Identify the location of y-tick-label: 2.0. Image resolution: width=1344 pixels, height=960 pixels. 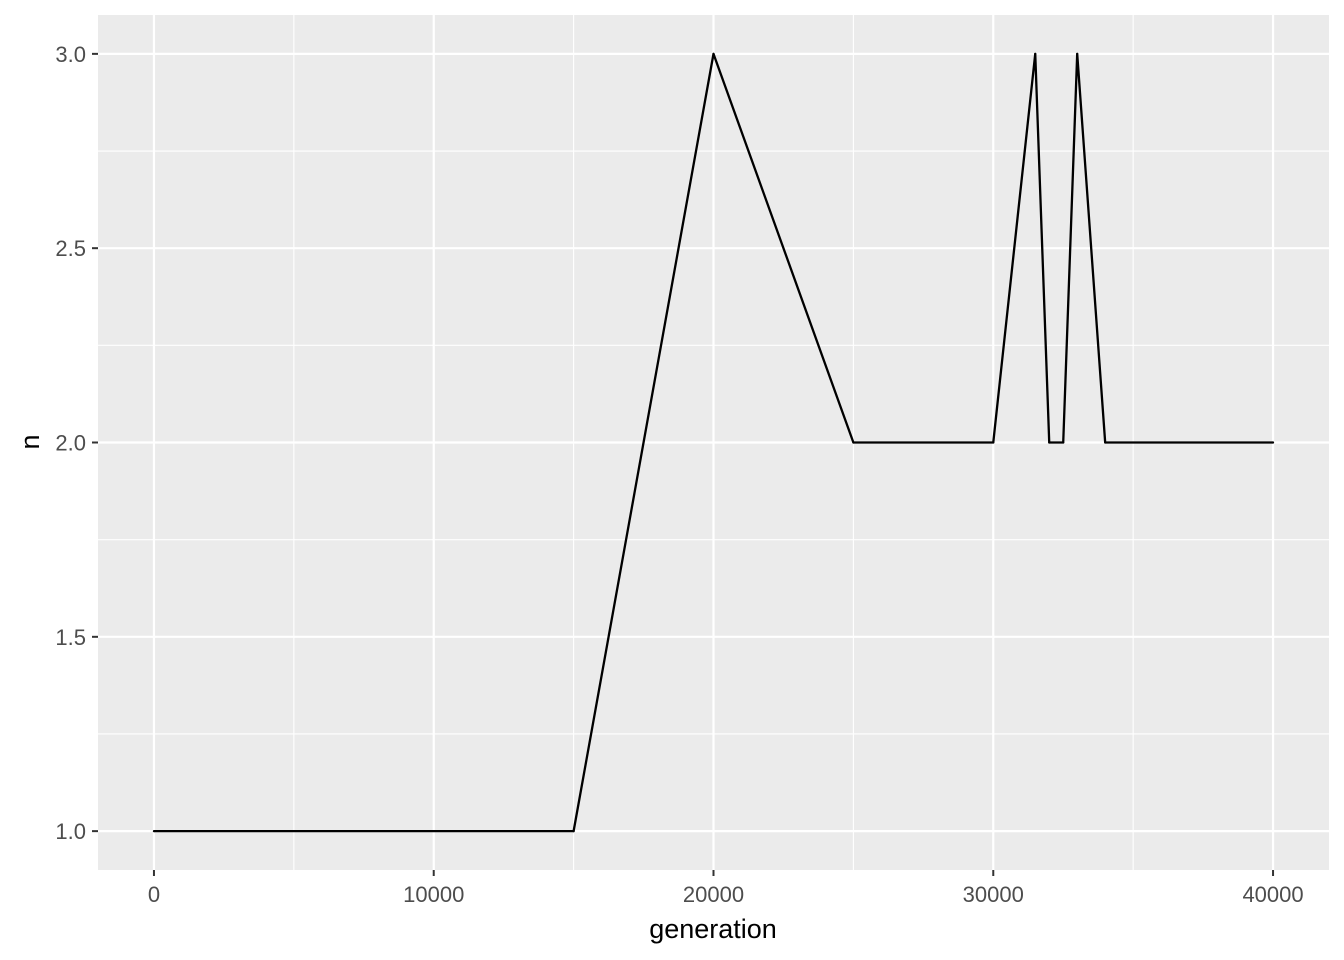
(70, 443).